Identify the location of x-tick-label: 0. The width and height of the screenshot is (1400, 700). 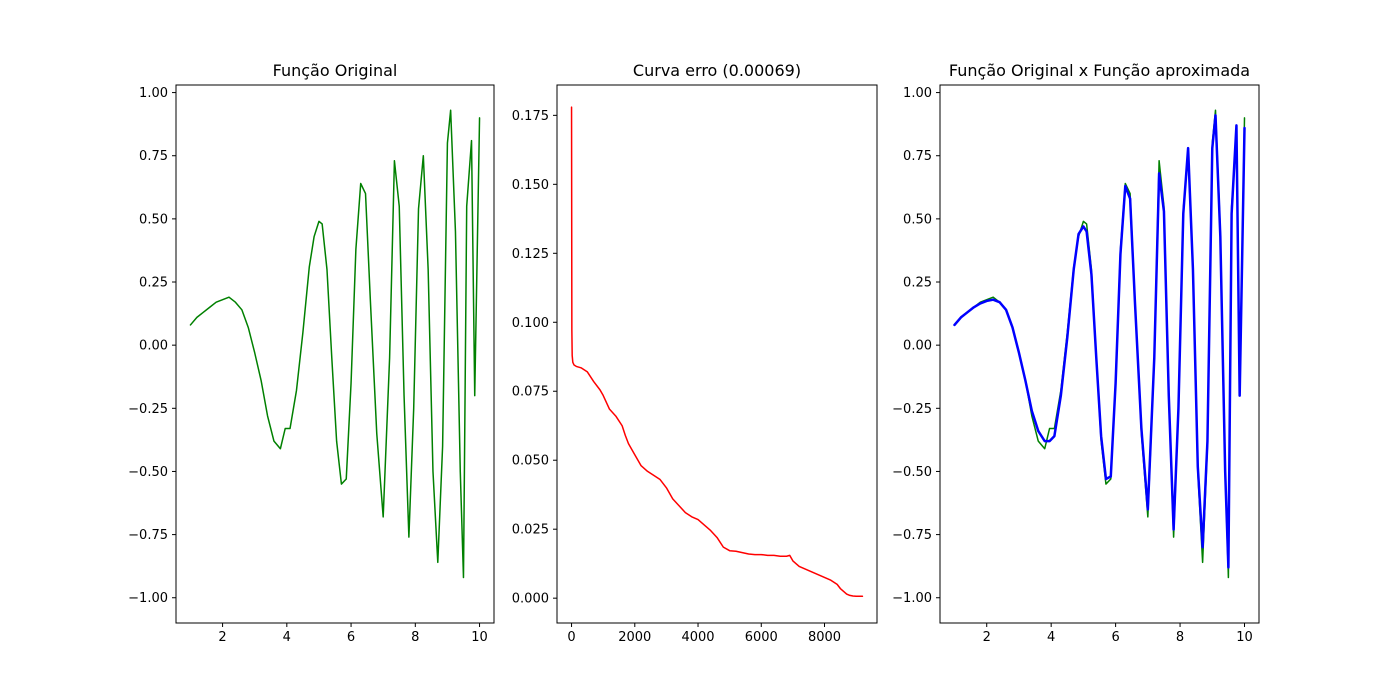
(571, 637).